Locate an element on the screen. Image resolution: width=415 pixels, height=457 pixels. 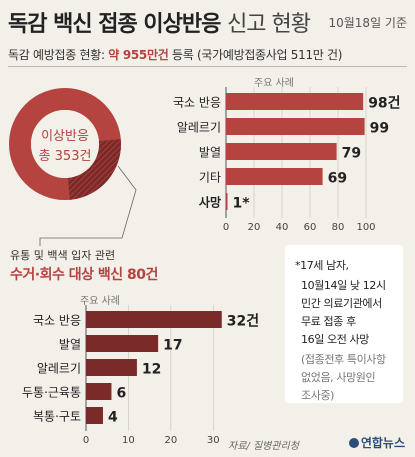
value-label: 99 is located at coordinates (379, 129).